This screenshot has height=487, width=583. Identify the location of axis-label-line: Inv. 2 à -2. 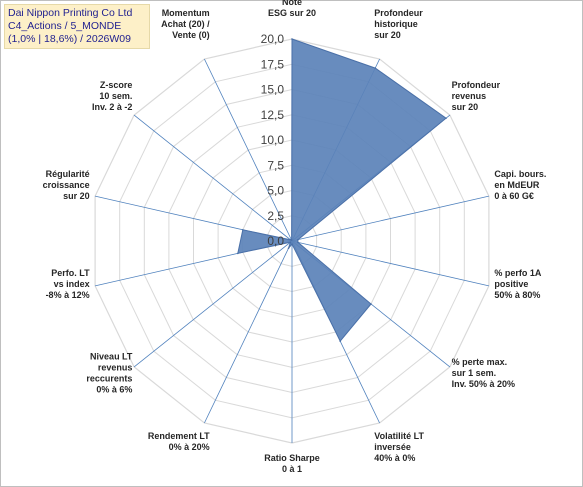
(112, 107).